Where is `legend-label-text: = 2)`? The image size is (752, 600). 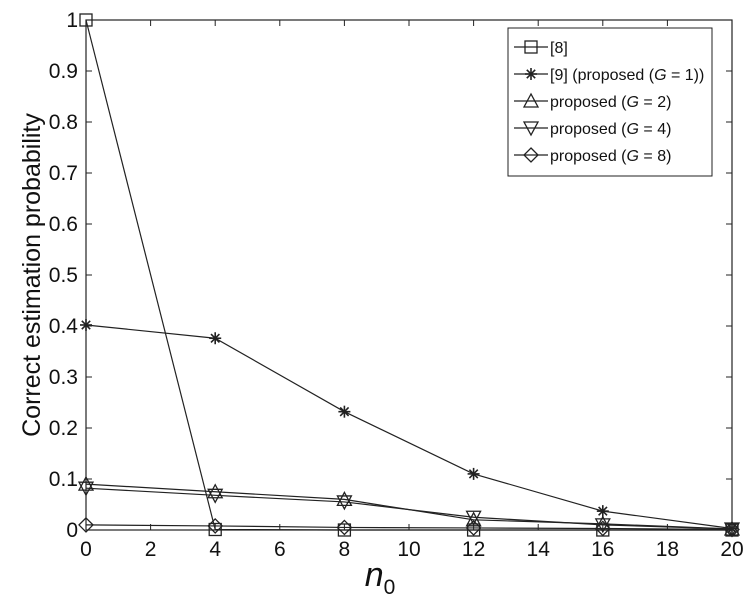 legend-label-text: = 2) is located at coordinates (655, 102).